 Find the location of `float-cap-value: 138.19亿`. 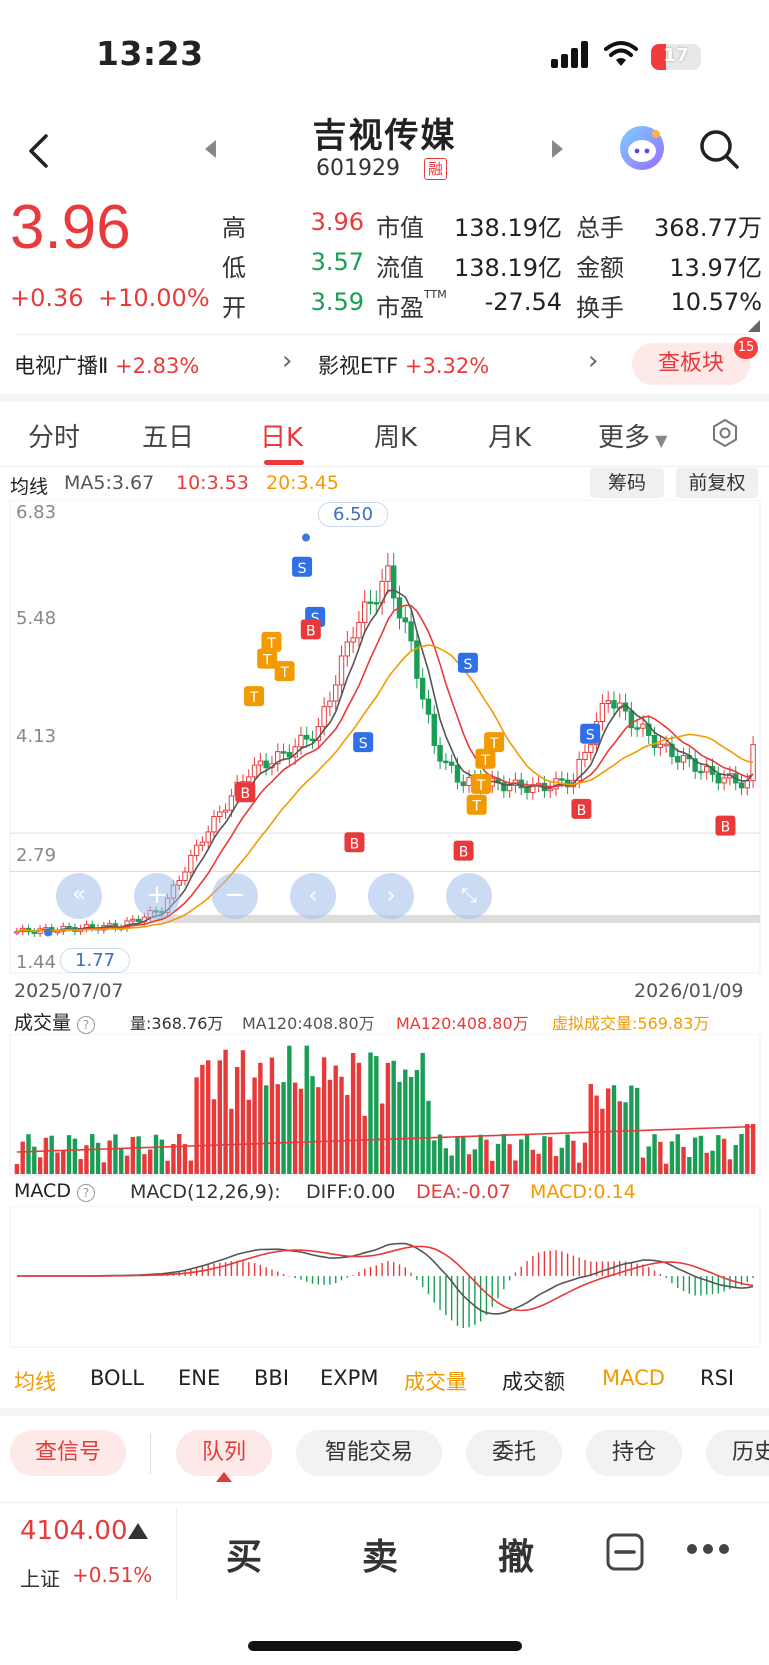

float-cap-value: 138.19亿 is located at coordinates (508, 268).